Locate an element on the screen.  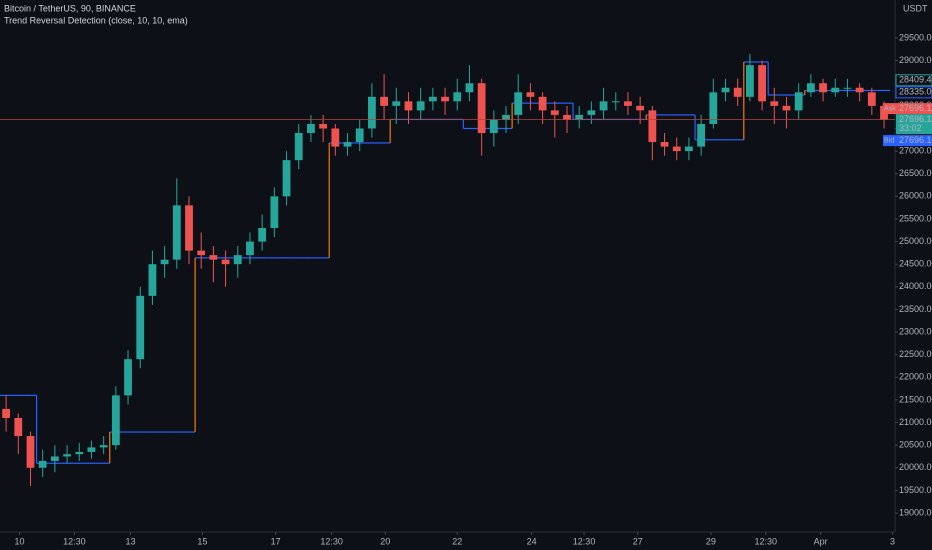
countdown: 33:02 is located at coordinates (910, 128).